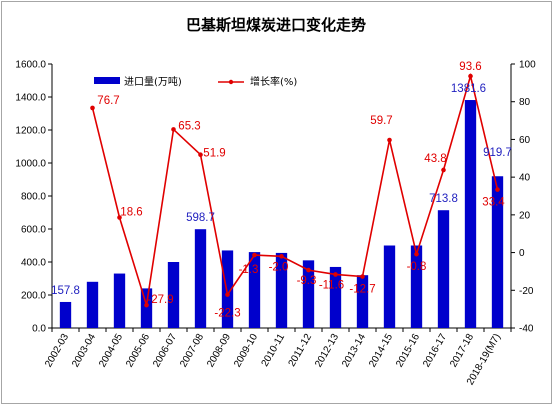 Image resolution: width=553 pixels, height=405 pixels. What do you see at coordinates (279, 267) in the screenshot?
I see `growth-value-label: -2.0` at bounding box center [279, 267].